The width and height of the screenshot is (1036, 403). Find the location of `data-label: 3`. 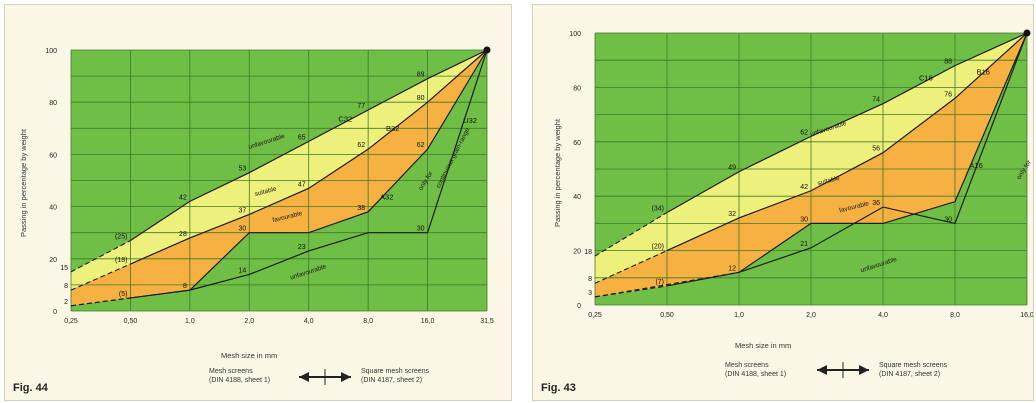

data-label: 3 is located at coordinates (590, 293).